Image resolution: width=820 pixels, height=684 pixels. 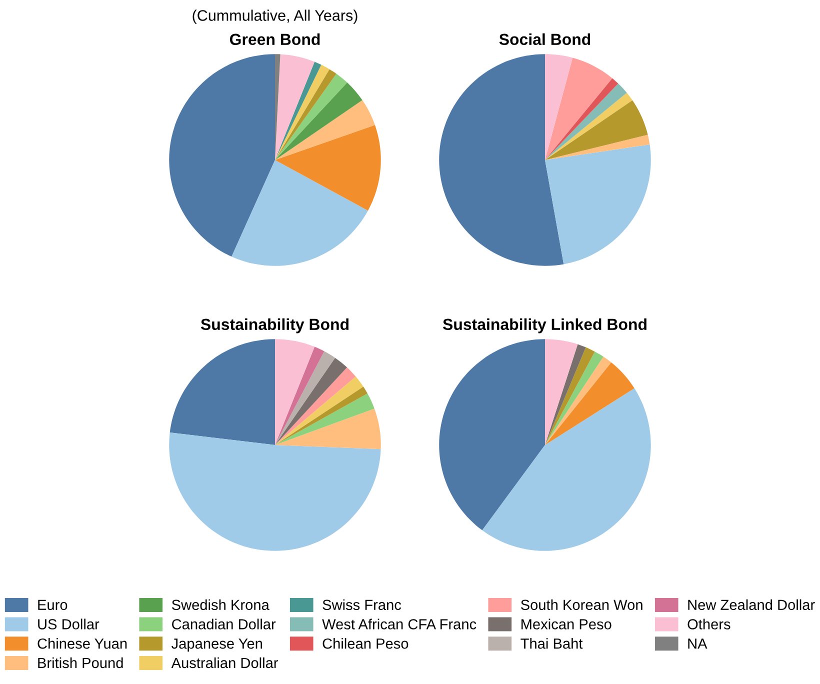 What do you see at coordinates (275, 39) in the screenshot?
I see `chart-title: Green Bond` at bounding box center [275, 39].